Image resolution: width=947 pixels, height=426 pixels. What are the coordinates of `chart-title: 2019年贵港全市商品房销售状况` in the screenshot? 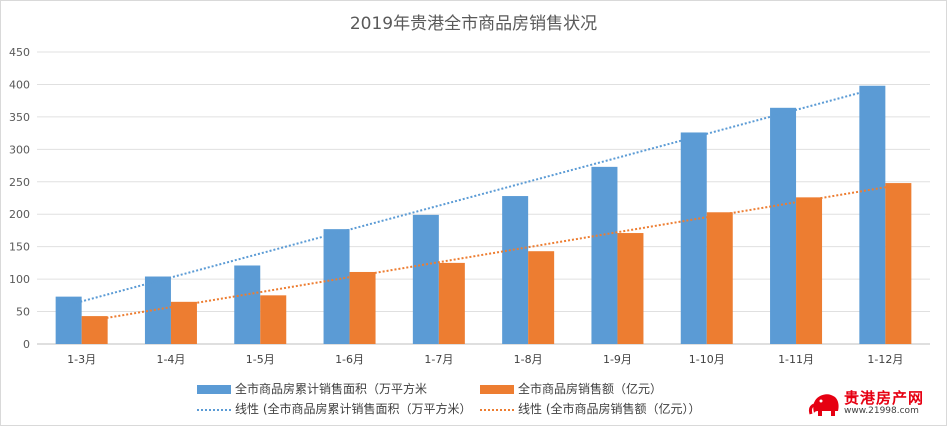 It's located at (473, 24).